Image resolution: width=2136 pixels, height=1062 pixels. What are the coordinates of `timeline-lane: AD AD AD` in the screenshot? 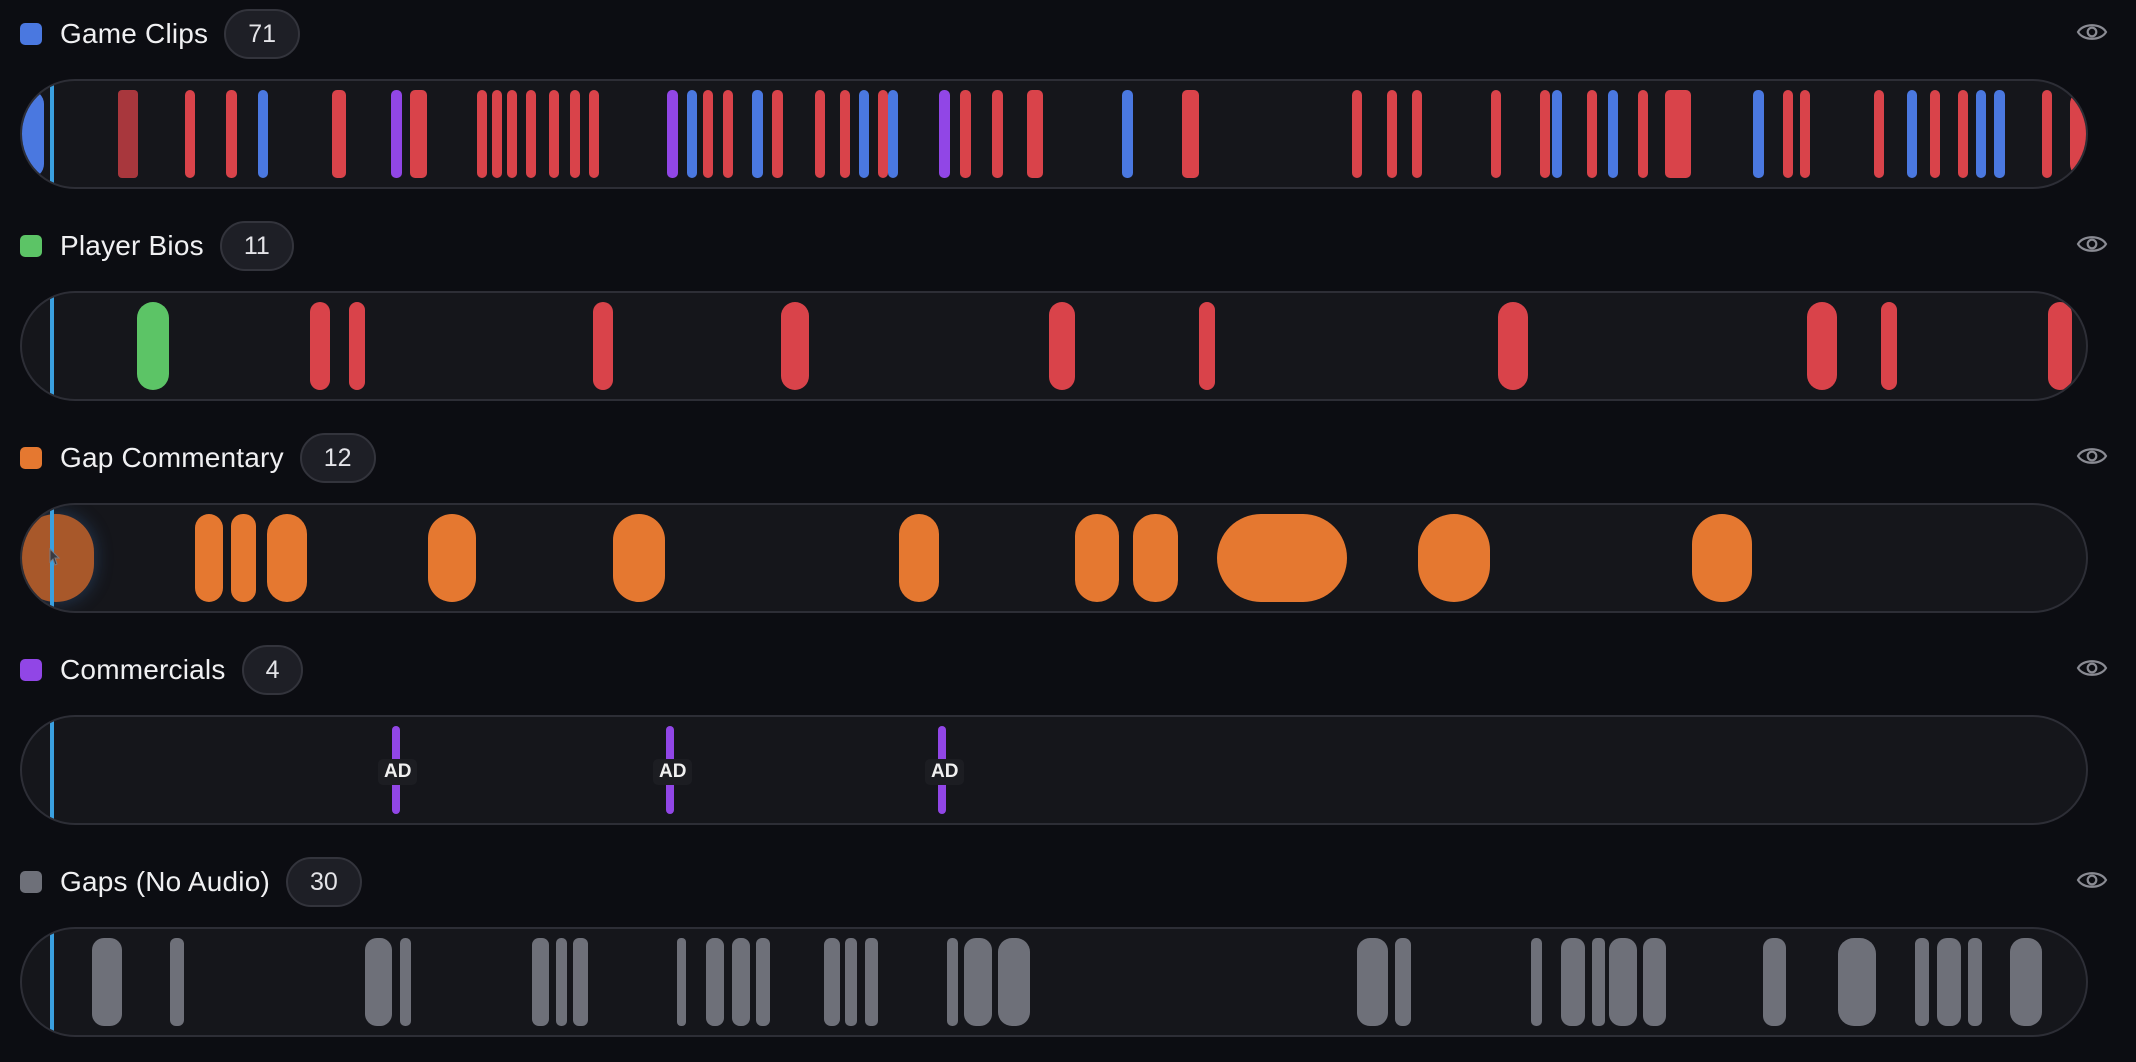 It's located at (1054, 770).